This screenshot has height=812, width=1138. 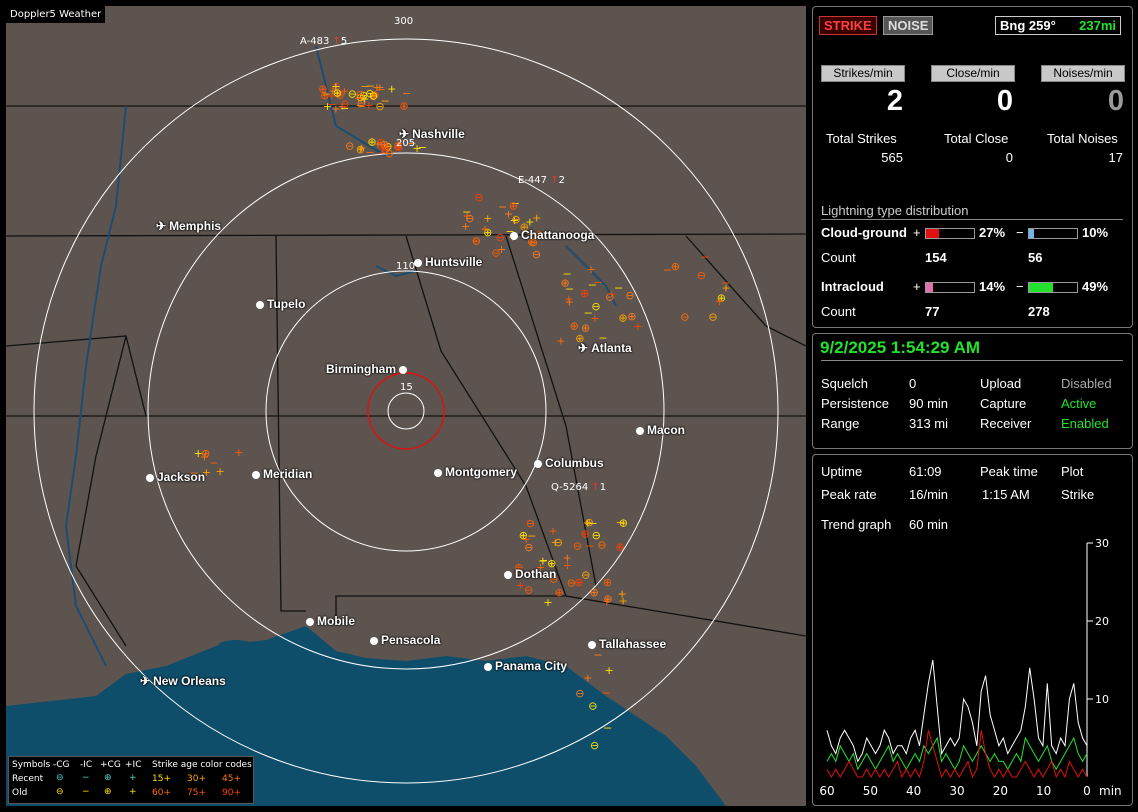 What do you see at coordinates (908, 25) in the screenshot?
I see `noise-mode-button: NOISE` at bounding box center [908, 25].